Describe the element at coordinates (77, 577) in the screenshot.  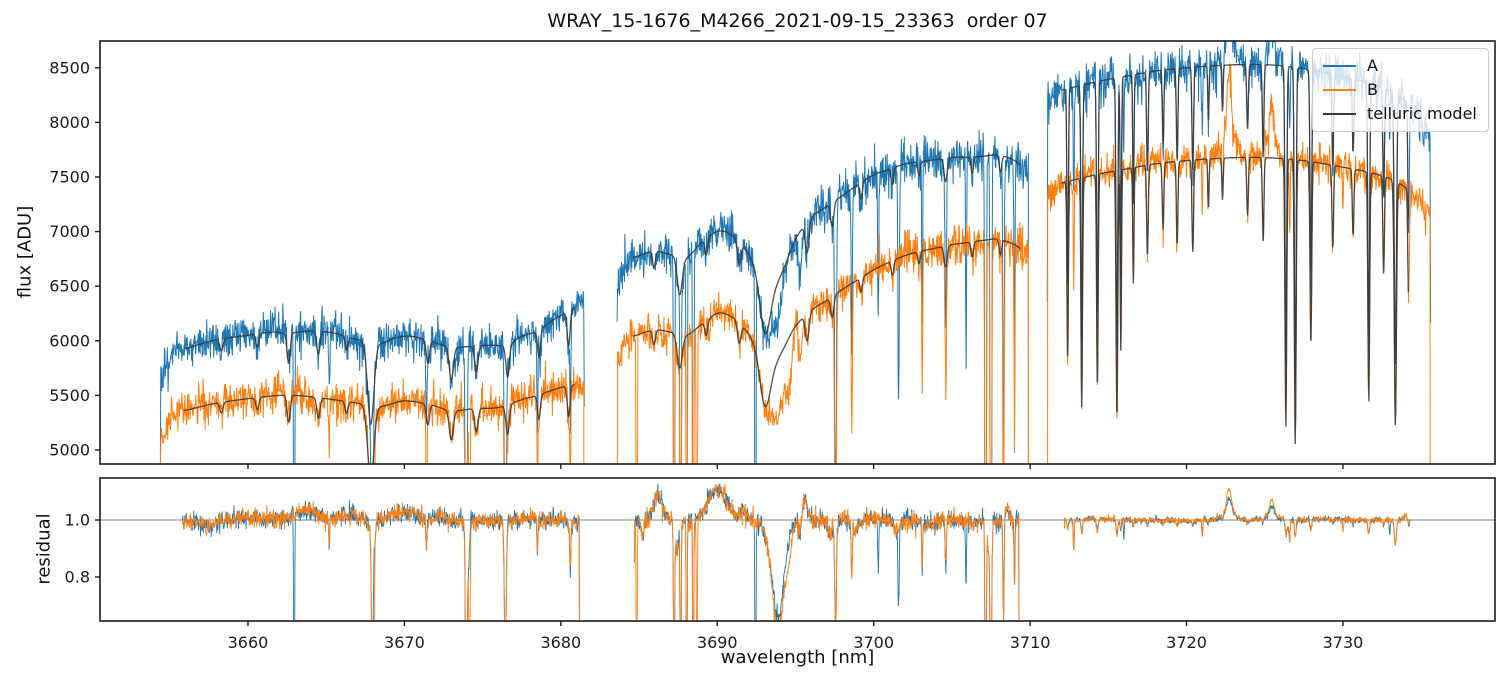
I see `residual-tick-label: 0.8` at that location.